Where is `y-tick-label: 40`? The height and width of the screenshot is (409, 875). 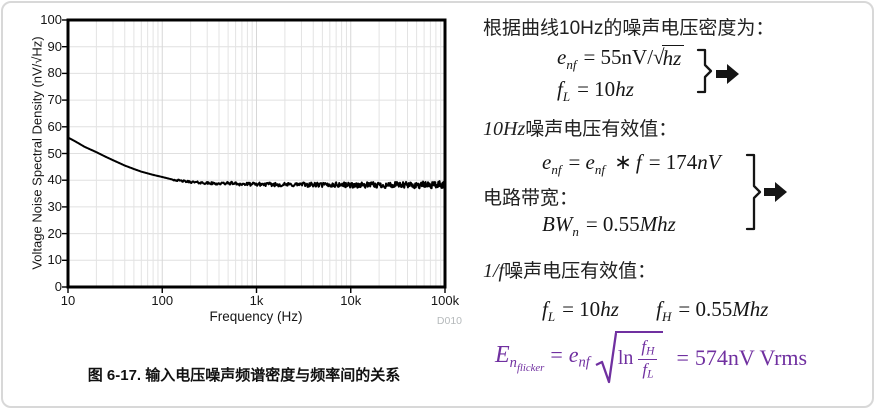
y-tick-label: 40 is located at coordinates (54, 180).